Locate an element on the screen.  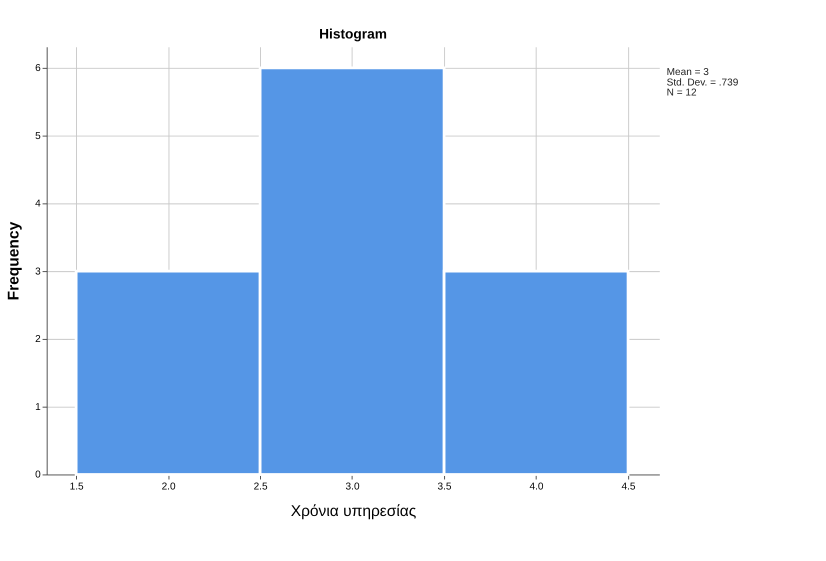
text: Mean = 3 is located at coordinates (688, 72).